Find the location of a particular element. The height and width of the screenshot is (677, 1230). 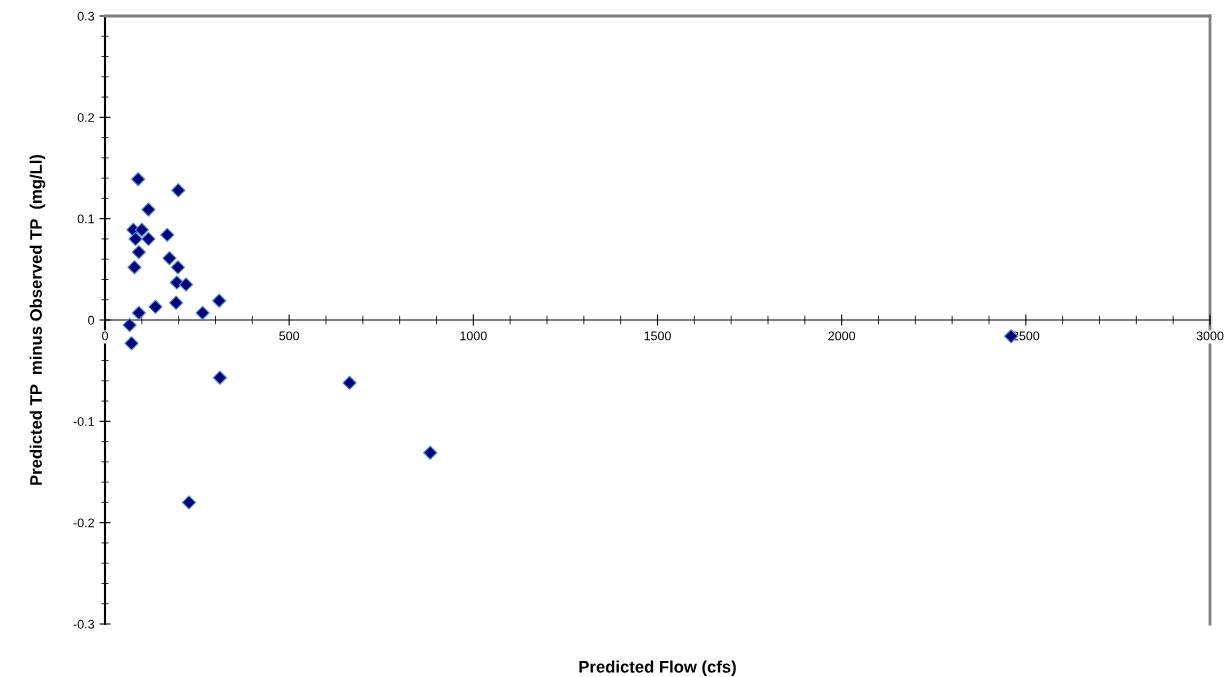

y-axis-title: Predicted TP minus Observed TP (mg/Ll) is located at coordinates (37, 319).